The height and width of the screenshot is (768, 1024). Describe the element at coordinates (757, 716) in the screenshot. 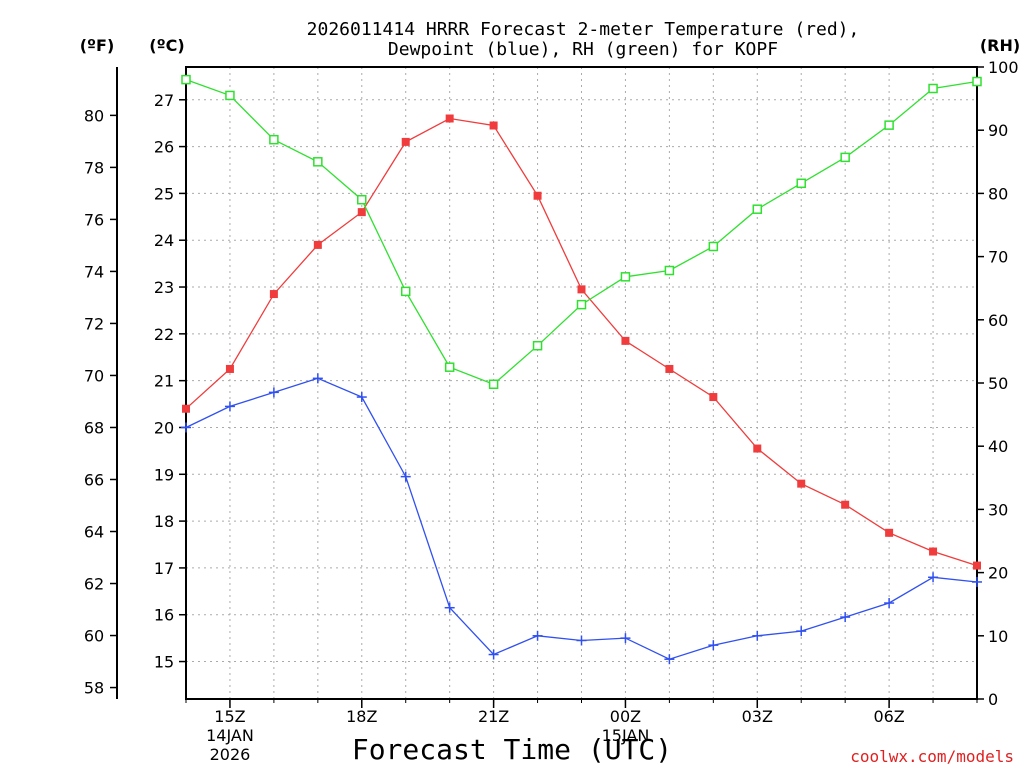

I see `x-tick-label: 03Z` at that location.